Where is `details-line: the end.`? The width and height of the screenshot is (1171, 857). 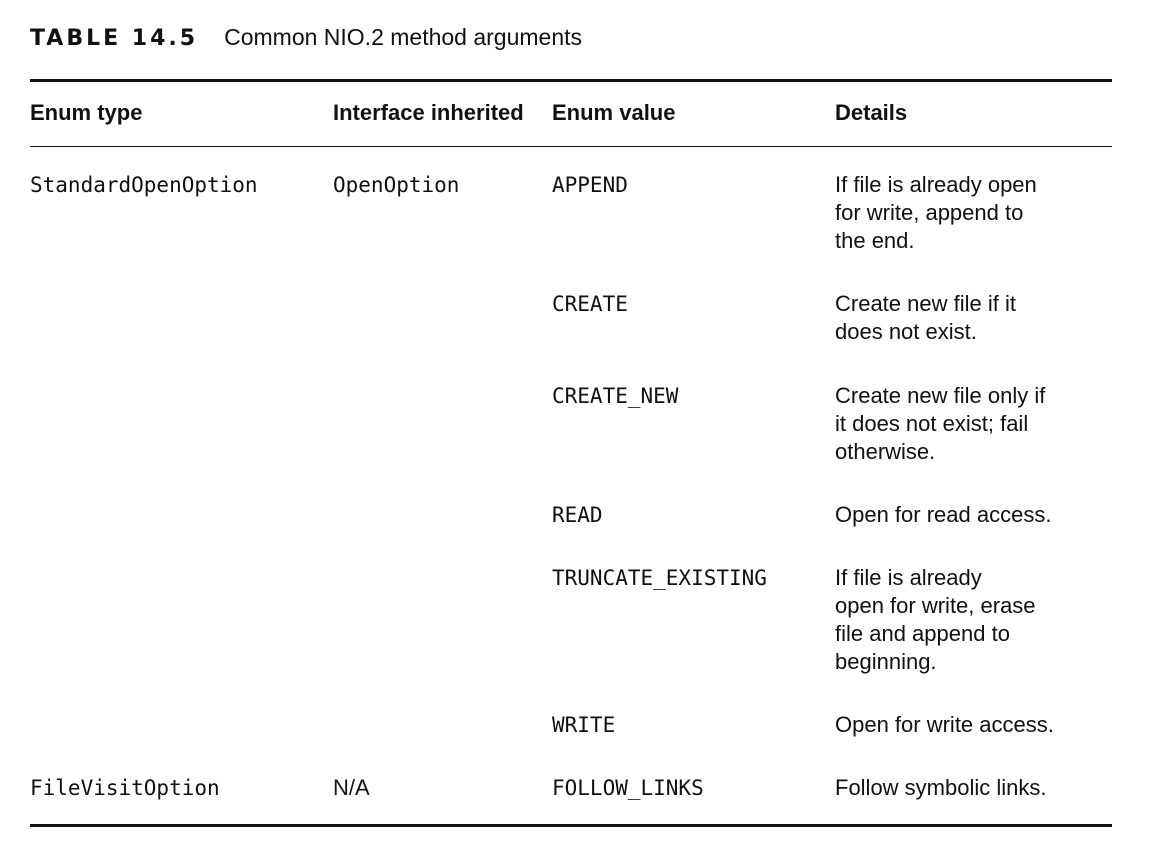 details-line: the end. is located at coordinates (875, 240).